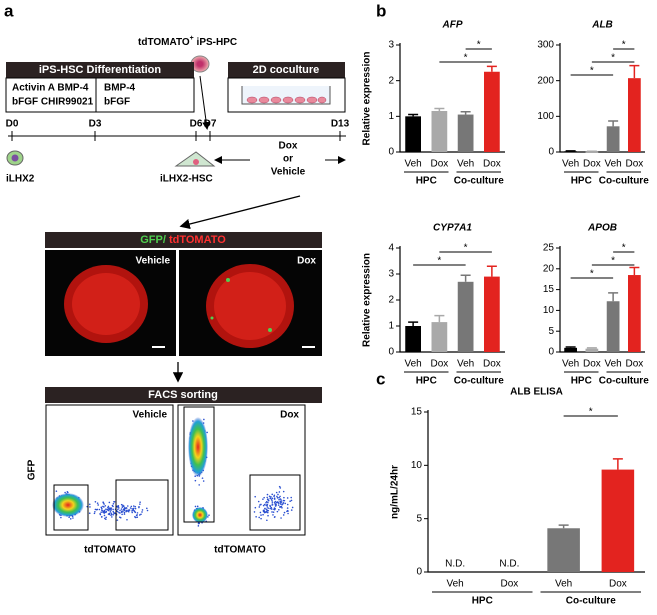 The image size is (657, 615). I want to click on timeline-label: D7, so click(210, 124).